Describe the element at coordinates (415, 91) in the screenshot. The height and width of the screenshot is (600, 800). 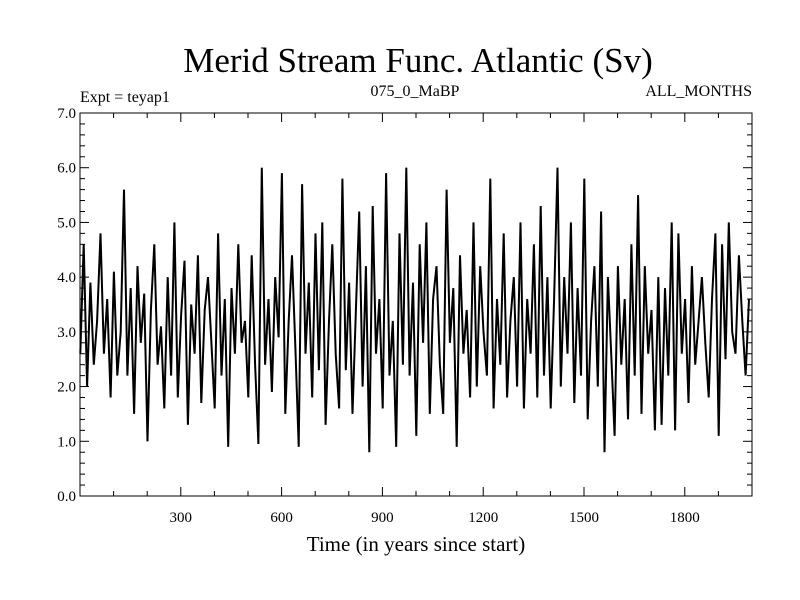
I see `subtitle-center: 075_0_MaBP` at that location.